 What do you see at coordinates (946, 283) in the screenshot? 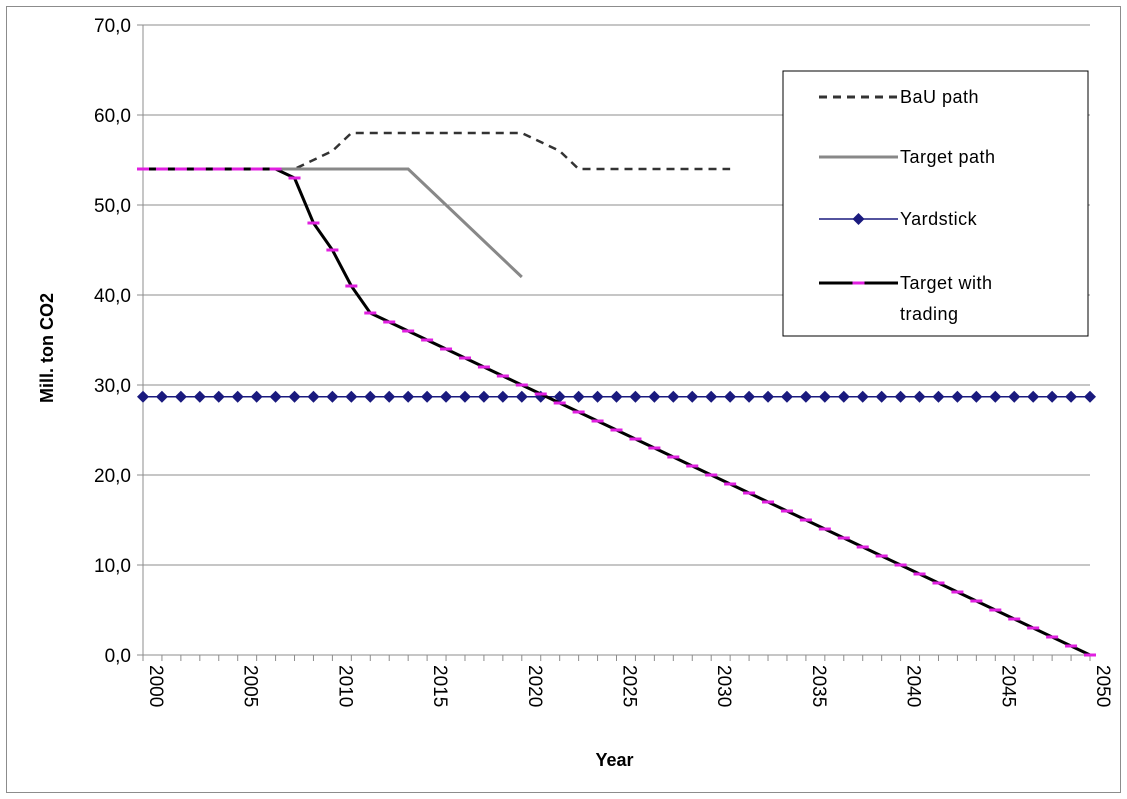
I see `legend-label: Target with` at bounding box center [946, 283].